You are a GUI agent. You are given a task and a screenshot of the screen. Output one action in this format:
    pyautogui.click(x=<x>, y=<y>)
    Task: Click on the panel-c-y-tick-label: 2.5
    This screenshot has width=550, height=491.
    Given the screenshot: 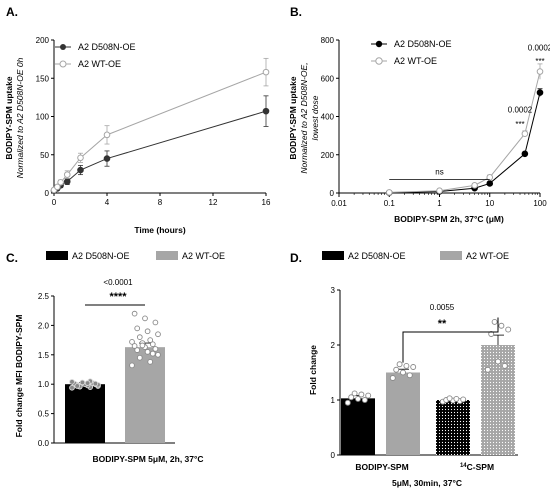 What is the action you would take?
    pyautogui.click(x=44, y=296)
    